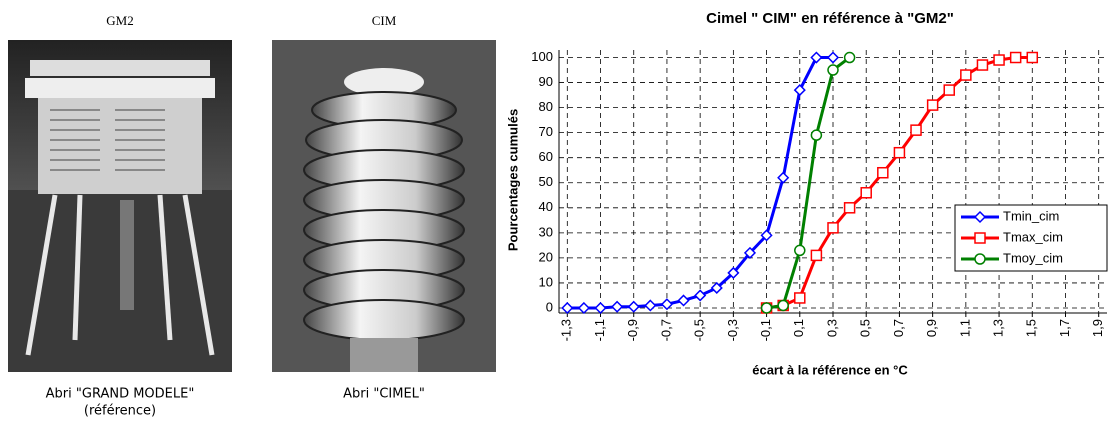 Image resolution: width=1111 pixels, height=429 pixels. What do you see at coordinates (831, 328) in the screenshot?
I see `x-tick-label: 0,3` at bounding box center [831, 328].